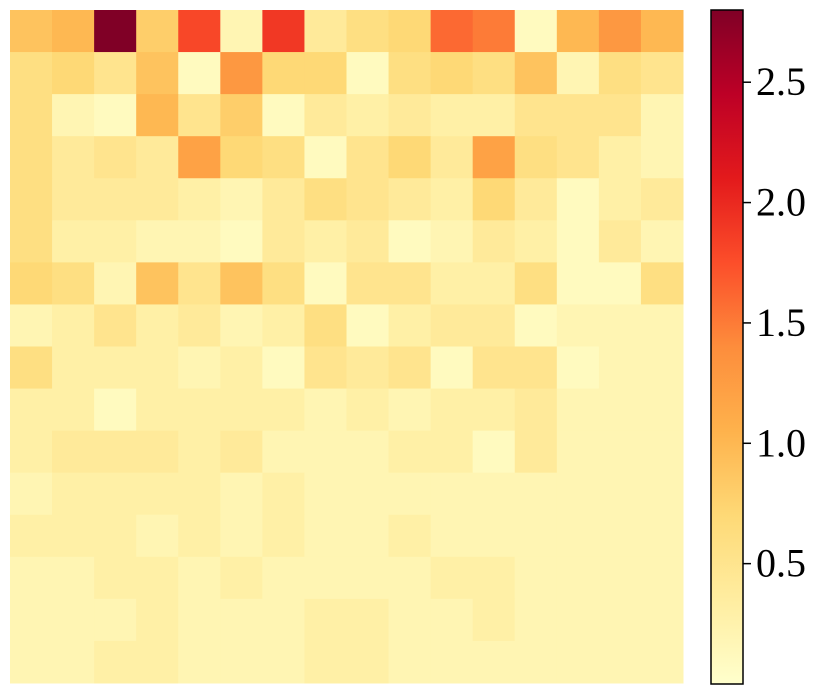 The height and width of the screenshot is (697, 831). Describe the element at coordinates (774, 322) in the screenshot. I see `colorbar-ticks: 0.5 1.0 1.5 2.0 2.5` at that location.